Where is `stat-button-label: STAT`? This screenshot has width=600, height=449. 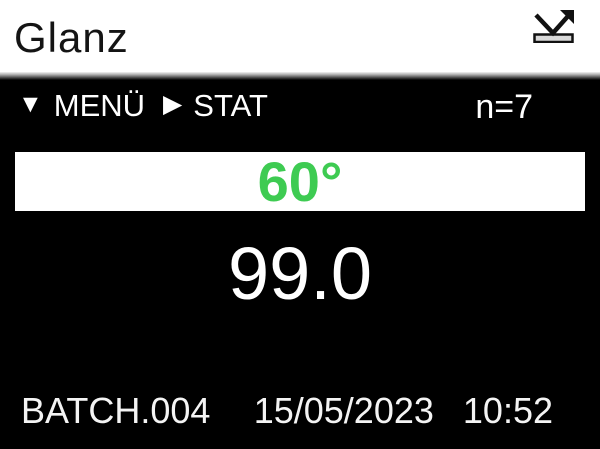
stat-button-label: STAT is located at coordinates (230, 105).